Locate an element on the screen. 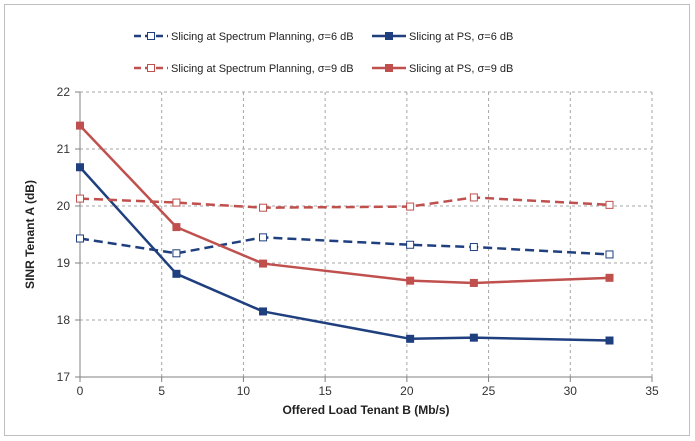 Image resolution: width=695 pixels, height=441 pixels. legend-label: Slicing at PS, σ=9 dB is located at coordinates (461, 69).